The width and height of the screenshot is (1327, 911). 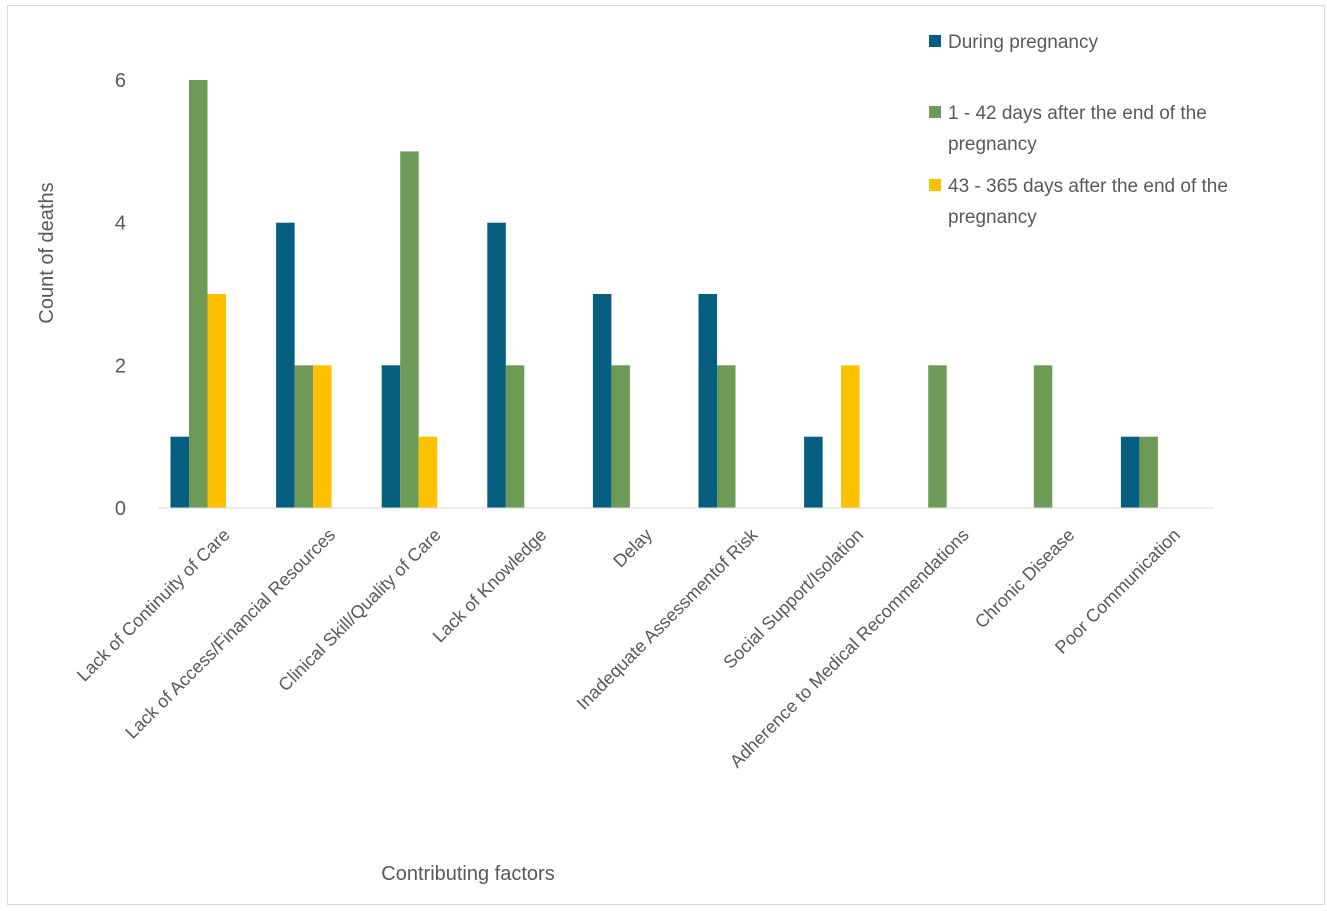 What do you see at coordinates (490, 586) in the screenshot?
I see `x-tick-label: Lack of Knowledge` at bounding box center [490, 586].